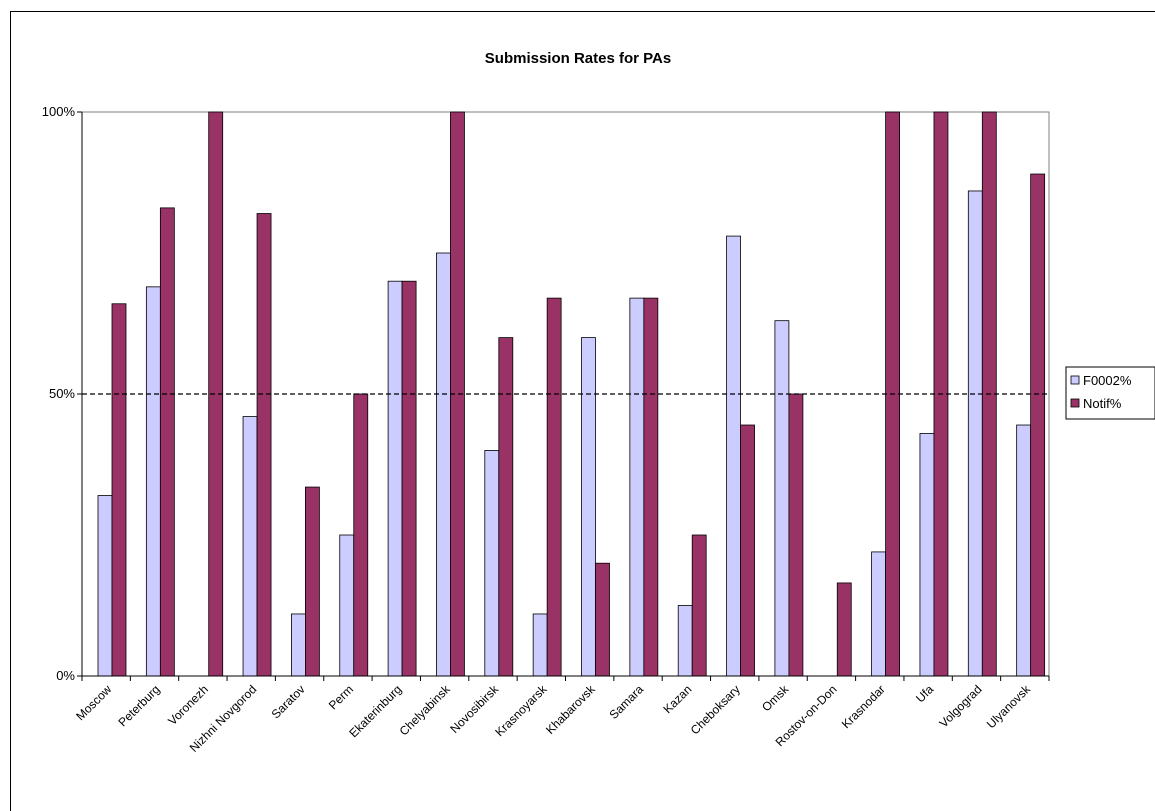 This screenshot has height=811, width=1155. Describe the element at coordinates (715, 709) in the screenshot. I see `x-tick-label: Cheboksary` at that location.